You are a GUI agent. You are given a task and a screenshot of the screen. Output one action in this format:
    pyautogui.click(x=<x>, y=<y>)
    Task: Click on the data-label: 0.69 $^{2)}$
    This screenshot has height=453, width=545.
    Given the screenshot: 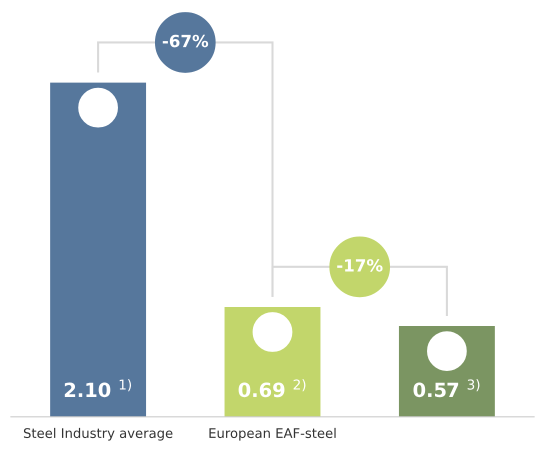 What is the action you would take?
    pyautogui.click(x=272, y=388)
    